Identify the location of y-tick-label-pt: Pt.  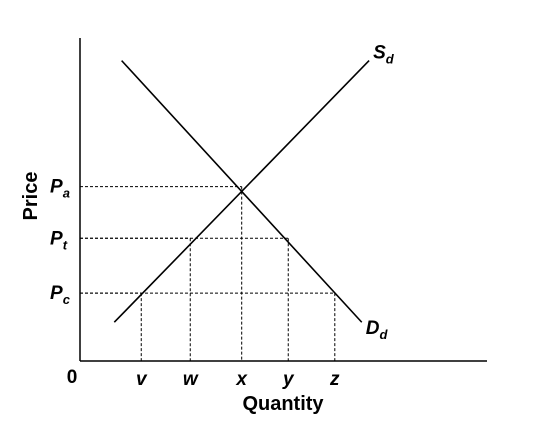
(59, 240).